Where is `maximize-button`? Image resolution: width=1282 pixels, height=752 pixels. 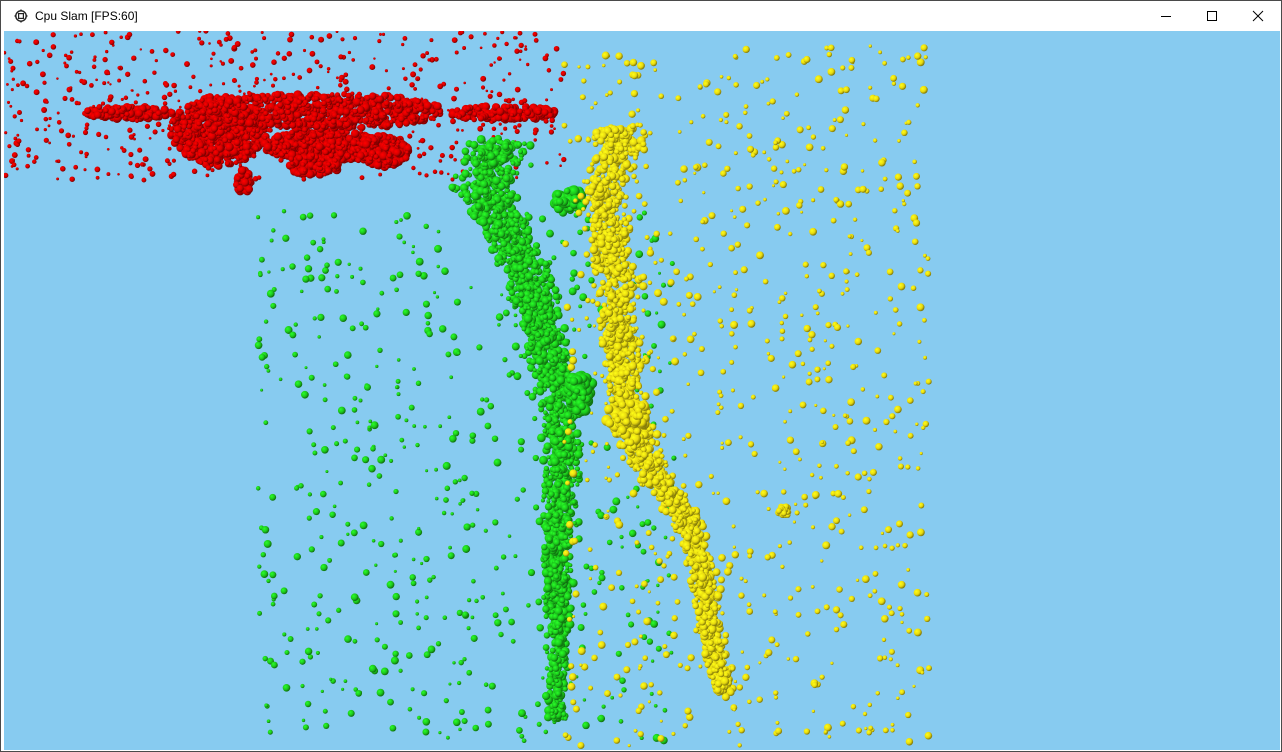 maximize-button is located at coordinates (1212, 16).